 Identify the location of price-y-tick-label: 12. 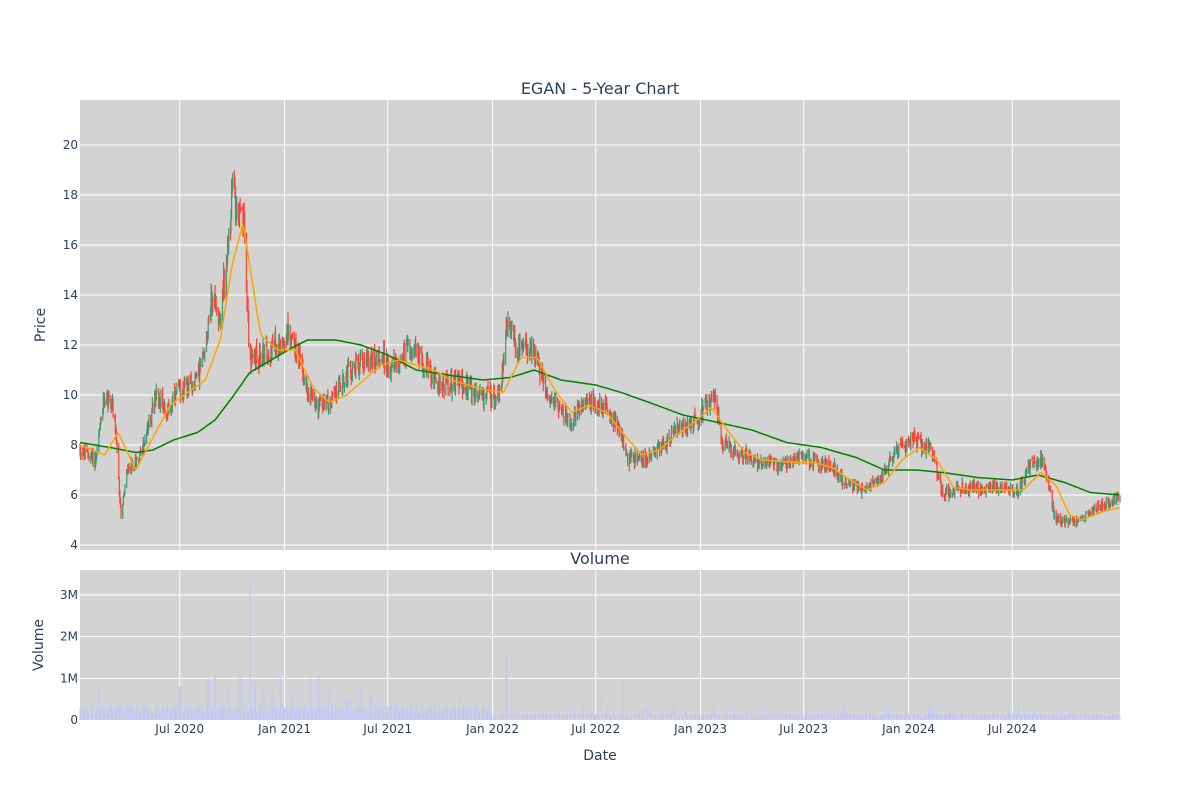
(70, 345).